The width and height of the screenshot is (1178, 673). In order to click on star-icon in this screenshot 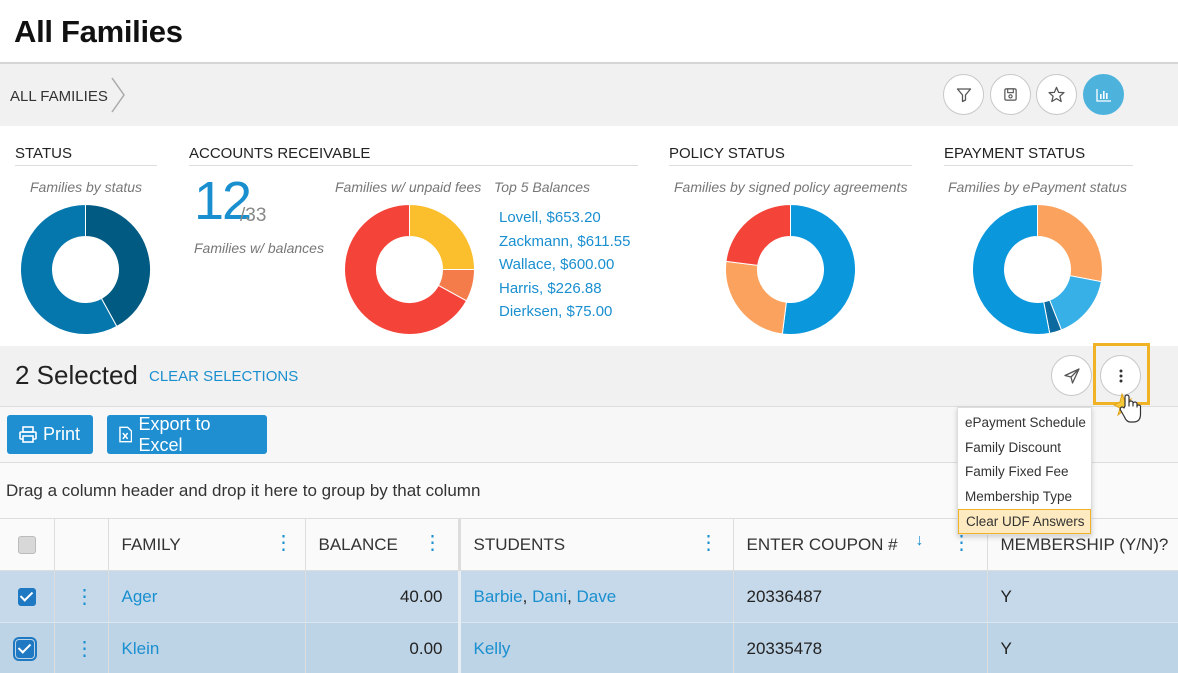, I will do `click(1056, 94)`.